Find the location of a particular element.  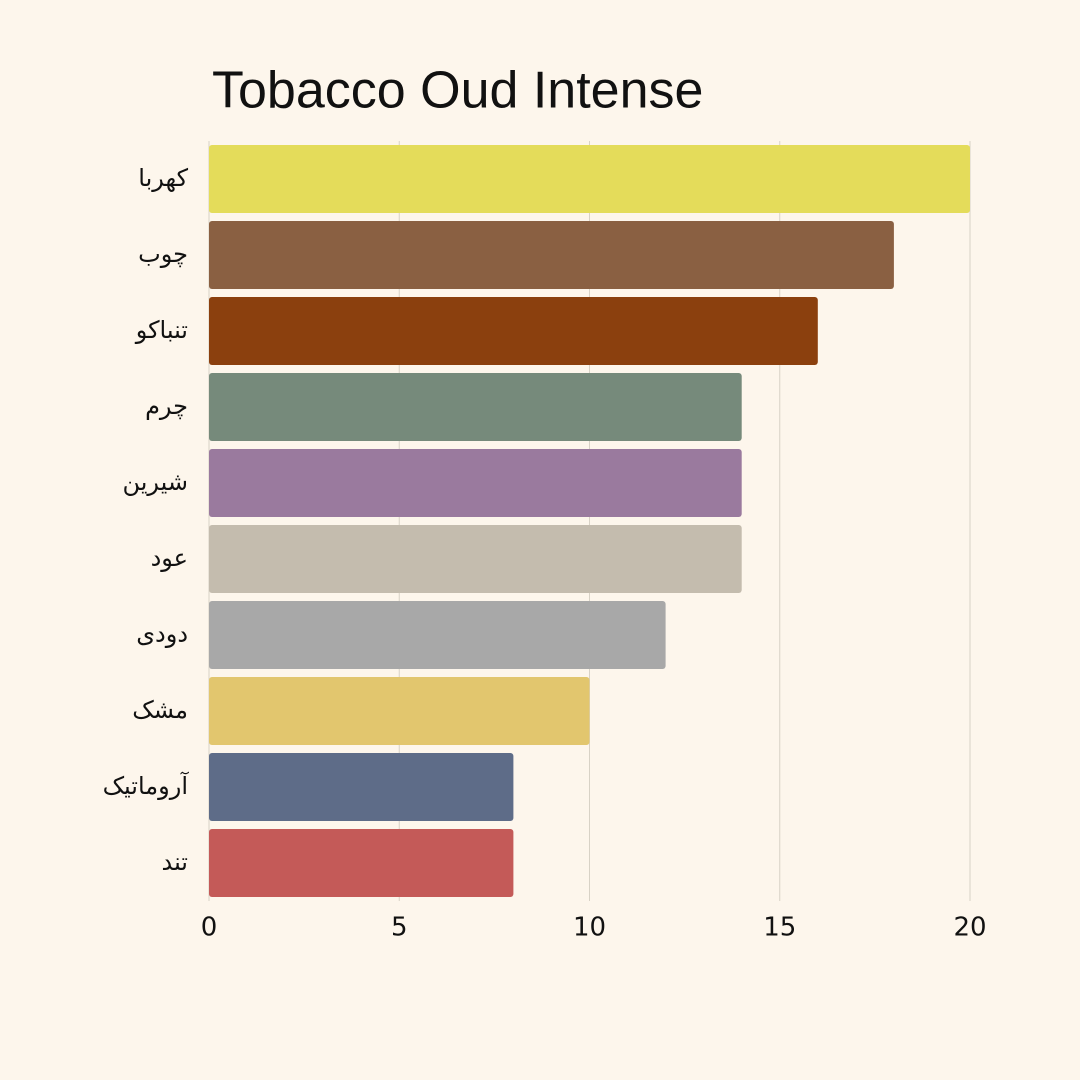

y-tick-label: تند is located at coordinates (174, 862).